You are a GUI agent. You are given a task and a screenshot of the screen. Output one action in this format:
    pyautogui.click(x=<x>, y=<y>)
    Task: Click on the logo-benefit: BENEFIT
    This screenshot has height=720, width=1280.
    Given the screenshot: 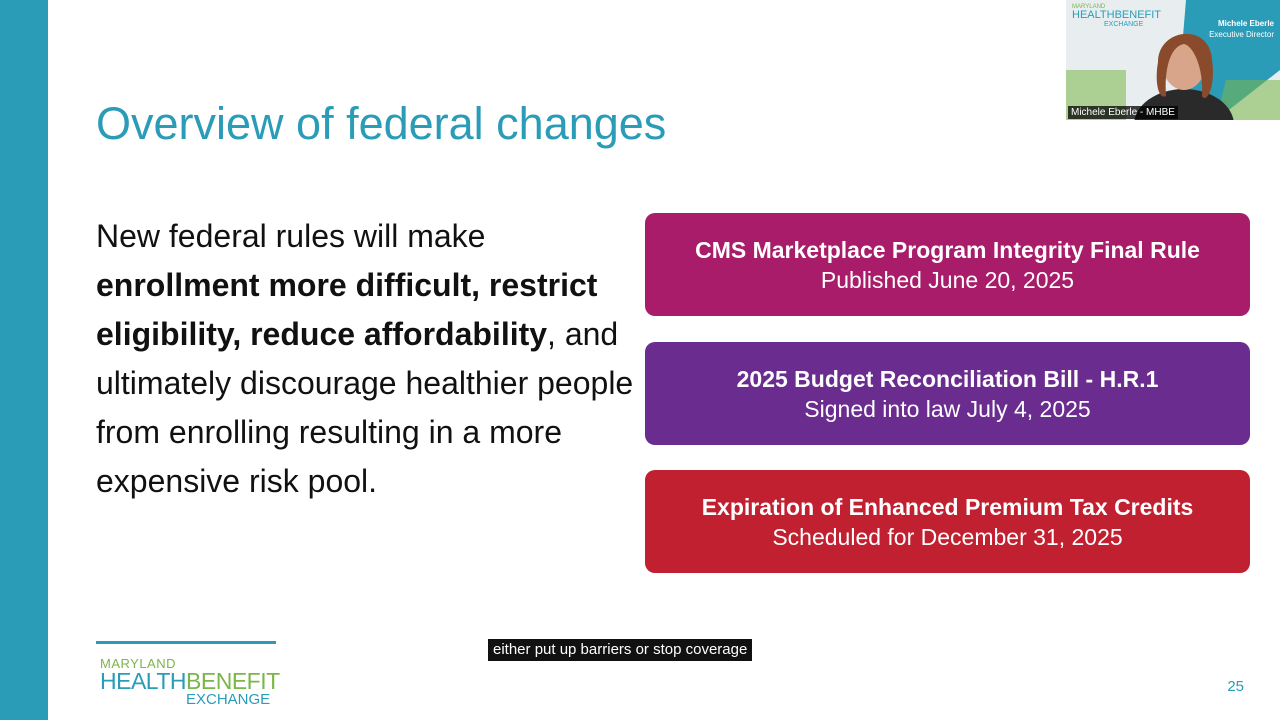 What is the action you would take?
    pyautogui.click(x=233, y=681)
    